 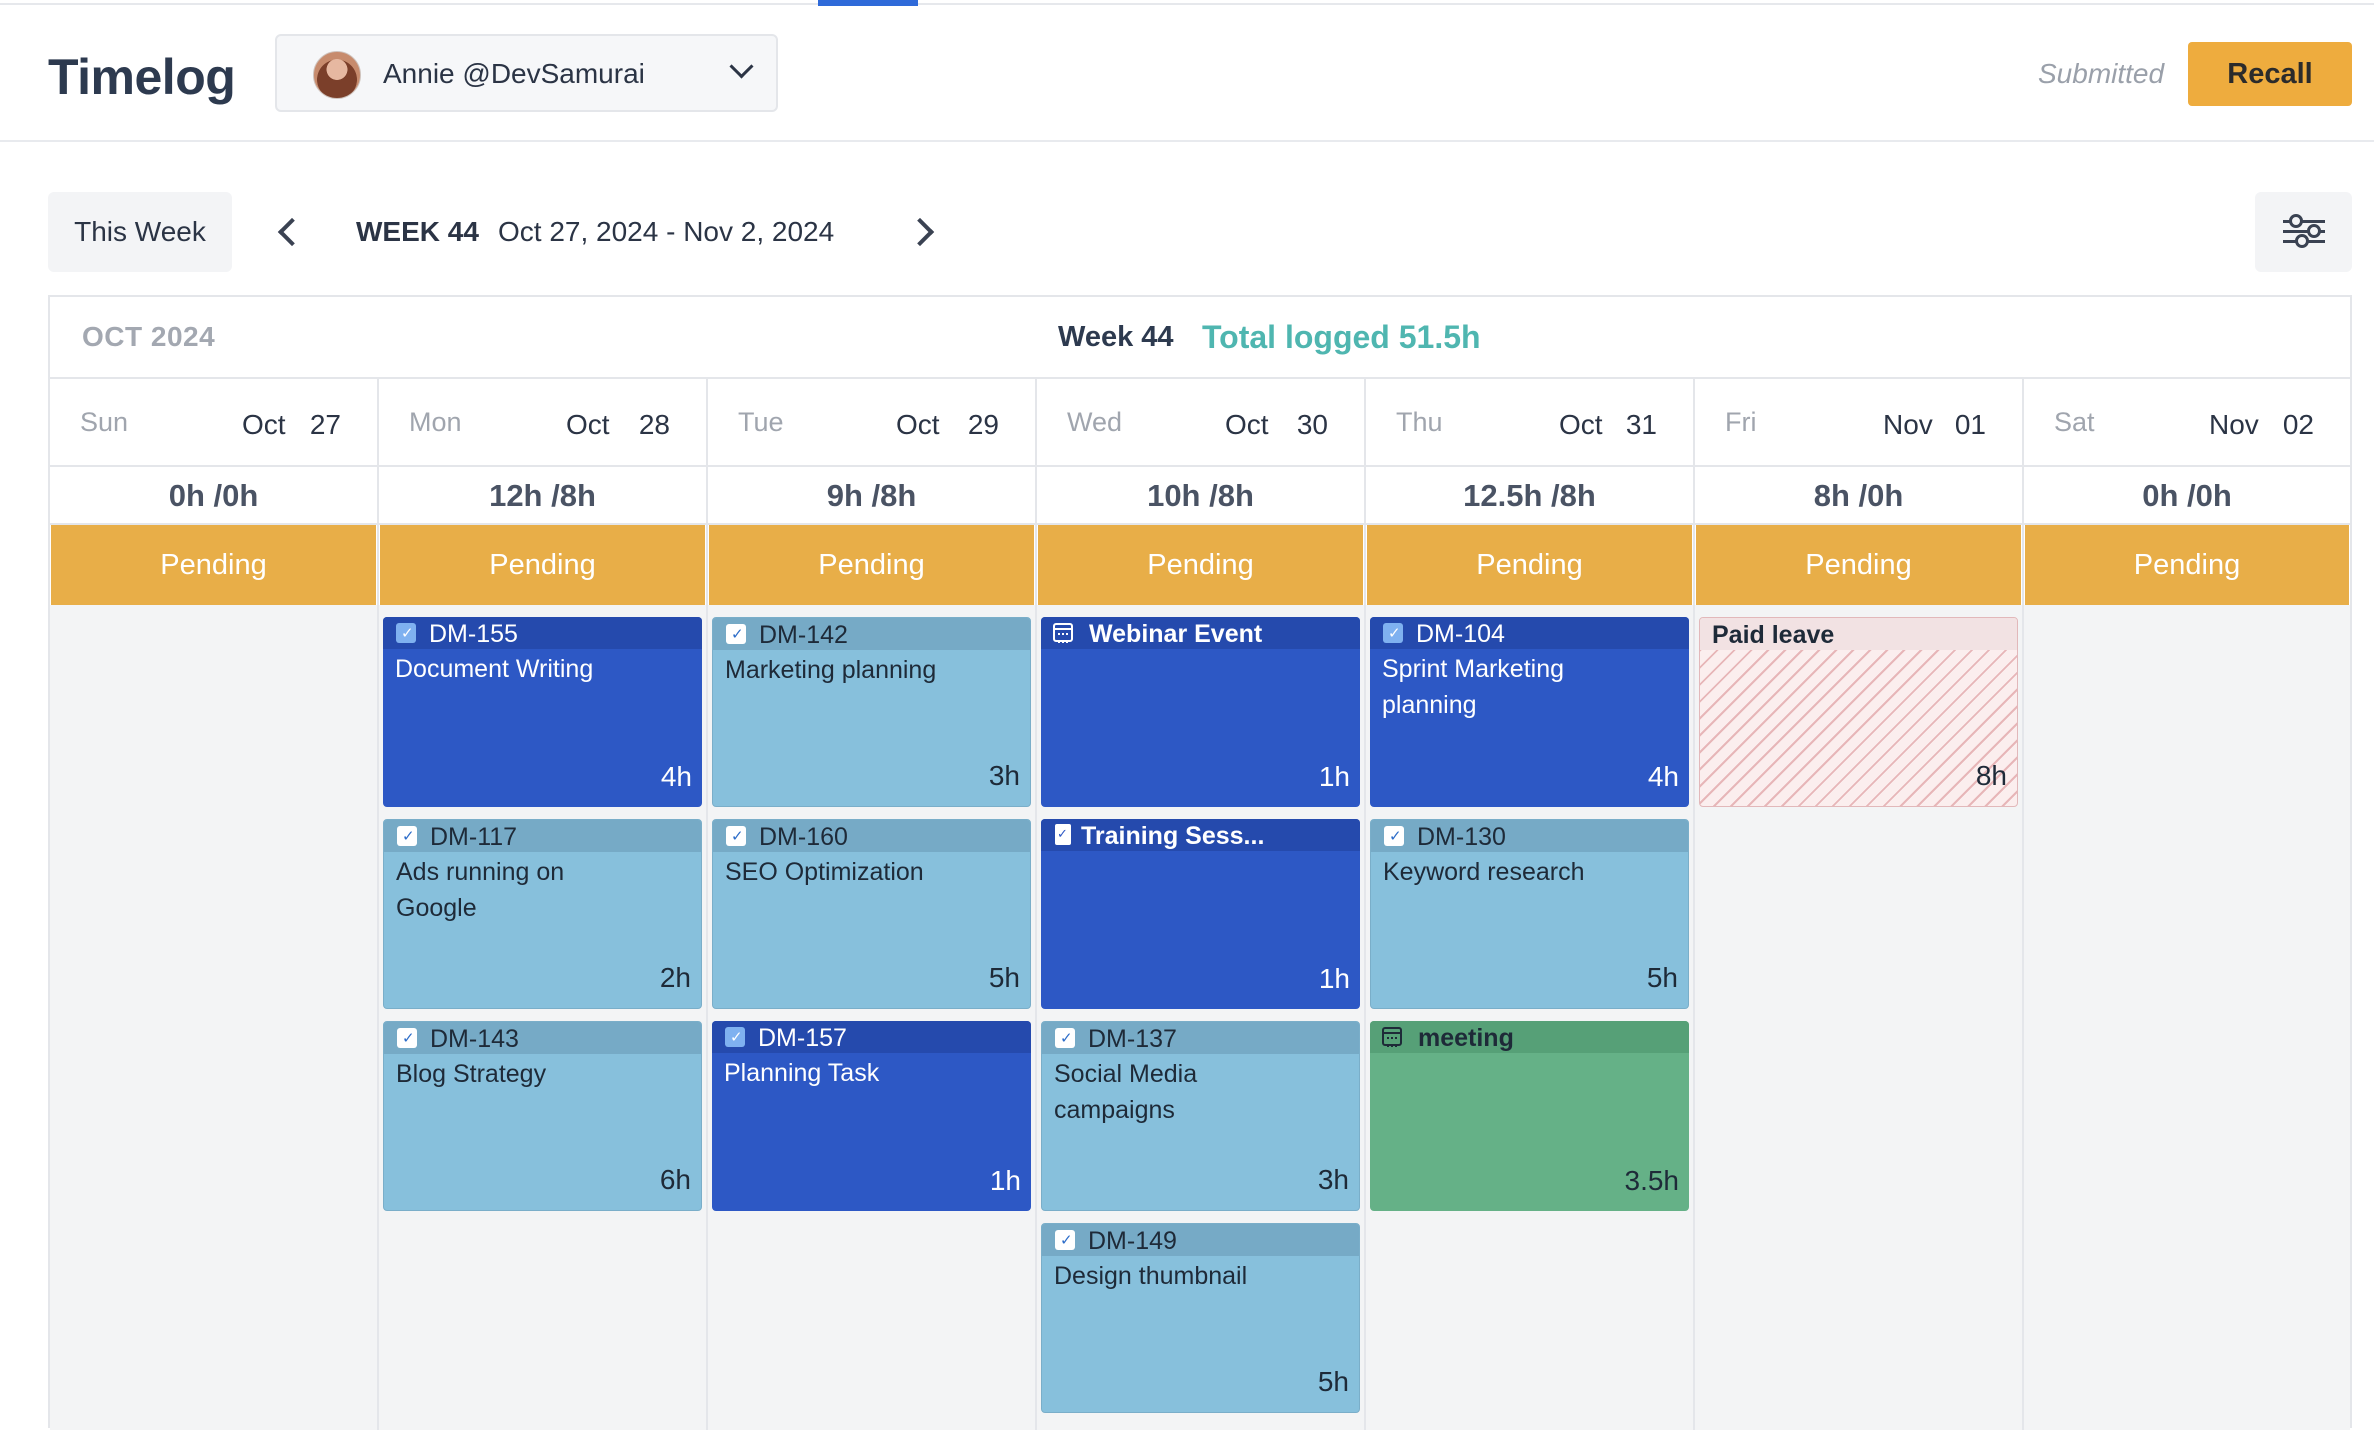 What do you see at coordinates (871, 1116) in the screenshot?
I see `worklog-card: ✓ DM-157 Planning Task 1h` at bounding box center [871, 1116].